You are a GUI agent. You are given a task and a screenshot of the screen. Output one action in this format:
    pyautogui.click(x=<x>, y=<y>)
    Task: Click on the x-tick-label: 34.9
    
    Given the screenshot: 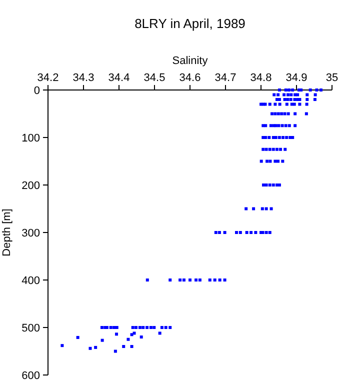 What is the action you would take?
    pyautogui.click(x=297, y=78)
    